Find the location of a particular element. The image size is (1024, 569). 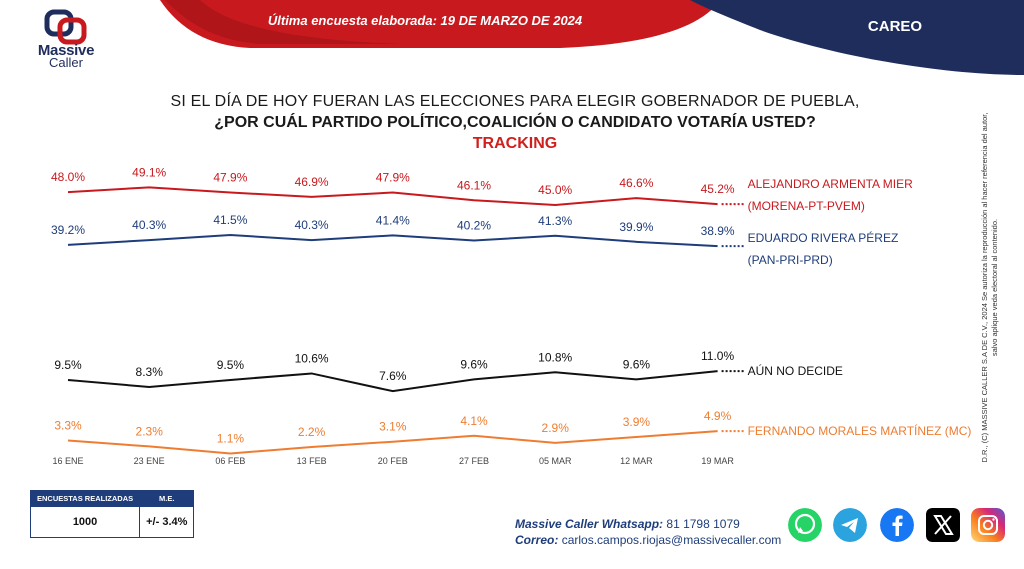

data-label: 45.2% is located at coordinates (718, 189).